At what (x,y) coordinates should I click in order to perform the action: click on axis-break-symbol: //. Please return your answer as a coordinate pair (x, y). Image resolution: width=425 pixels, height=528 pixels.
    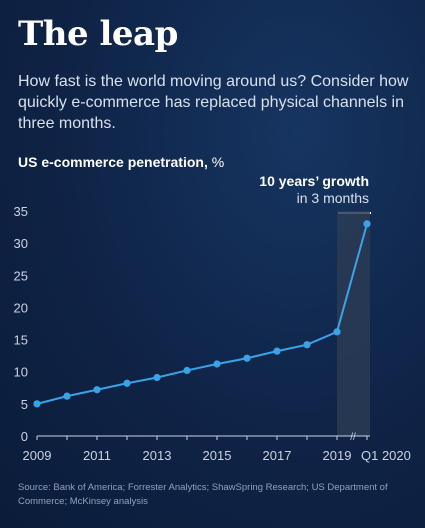
    Looking at the image, I should click on (353, 437).